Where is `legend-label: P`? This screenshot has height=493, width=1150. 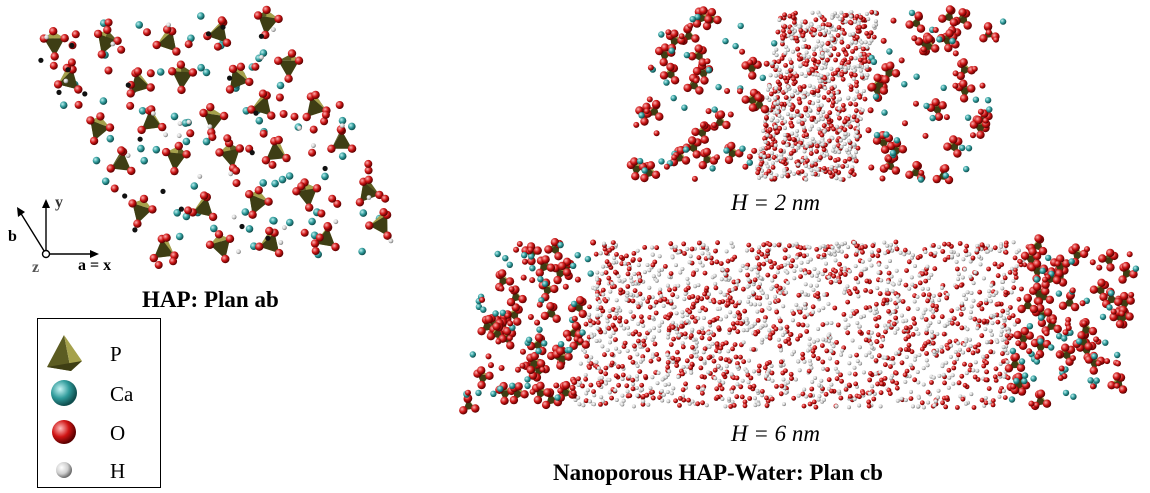
legend-label: P is located at coordinates (116, 354).